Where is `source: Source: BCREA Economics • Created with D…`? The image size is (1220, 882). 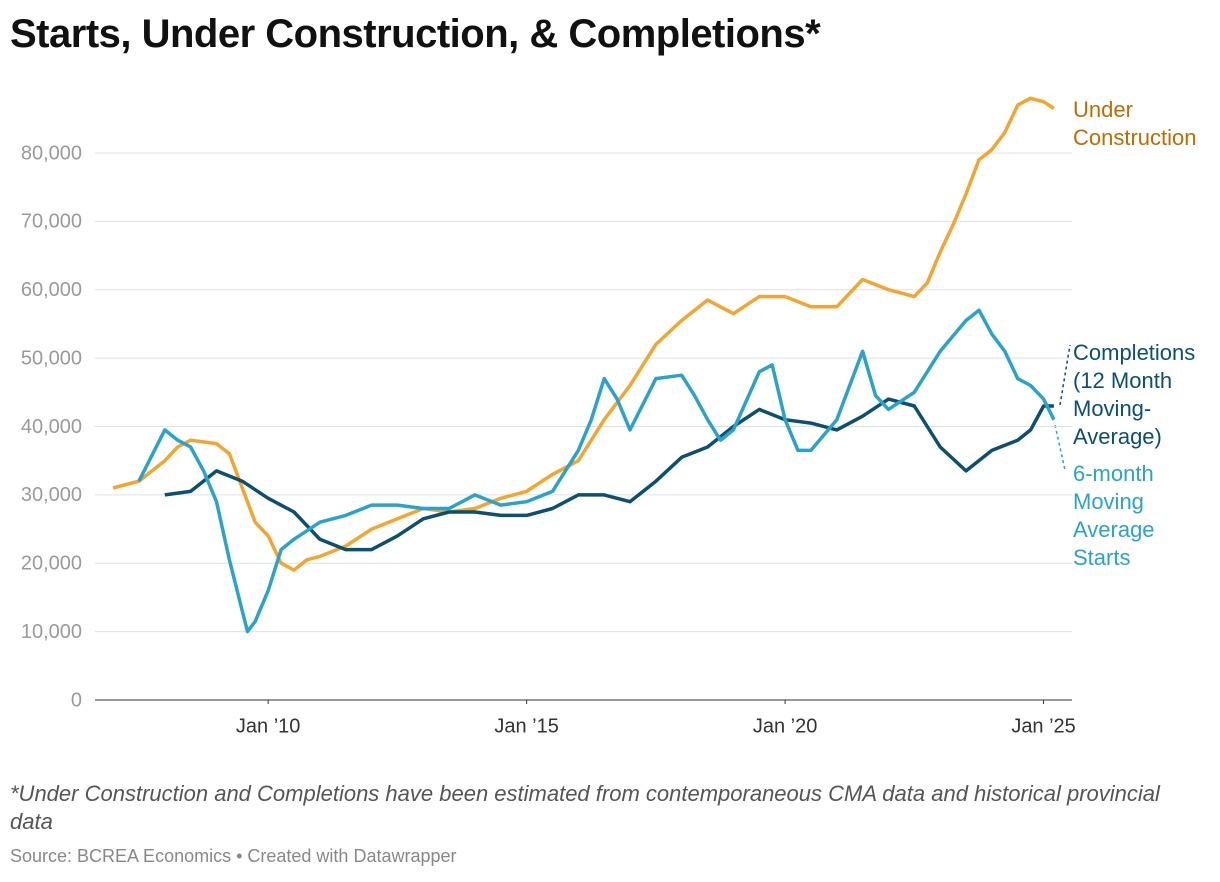
source: Source: BCREA Economics • Created with D… is located at coordinates (233, 856).